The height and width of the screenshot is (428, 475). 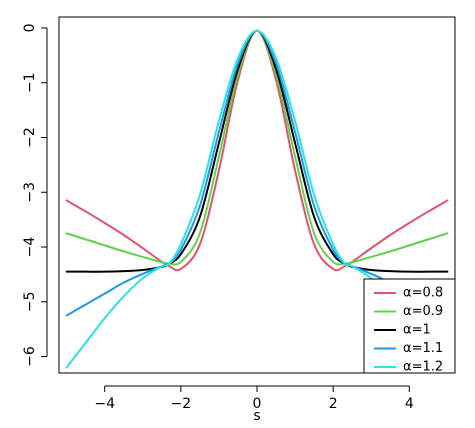 I want to click on y-tick-label: −6, so click(x=30, y=356).